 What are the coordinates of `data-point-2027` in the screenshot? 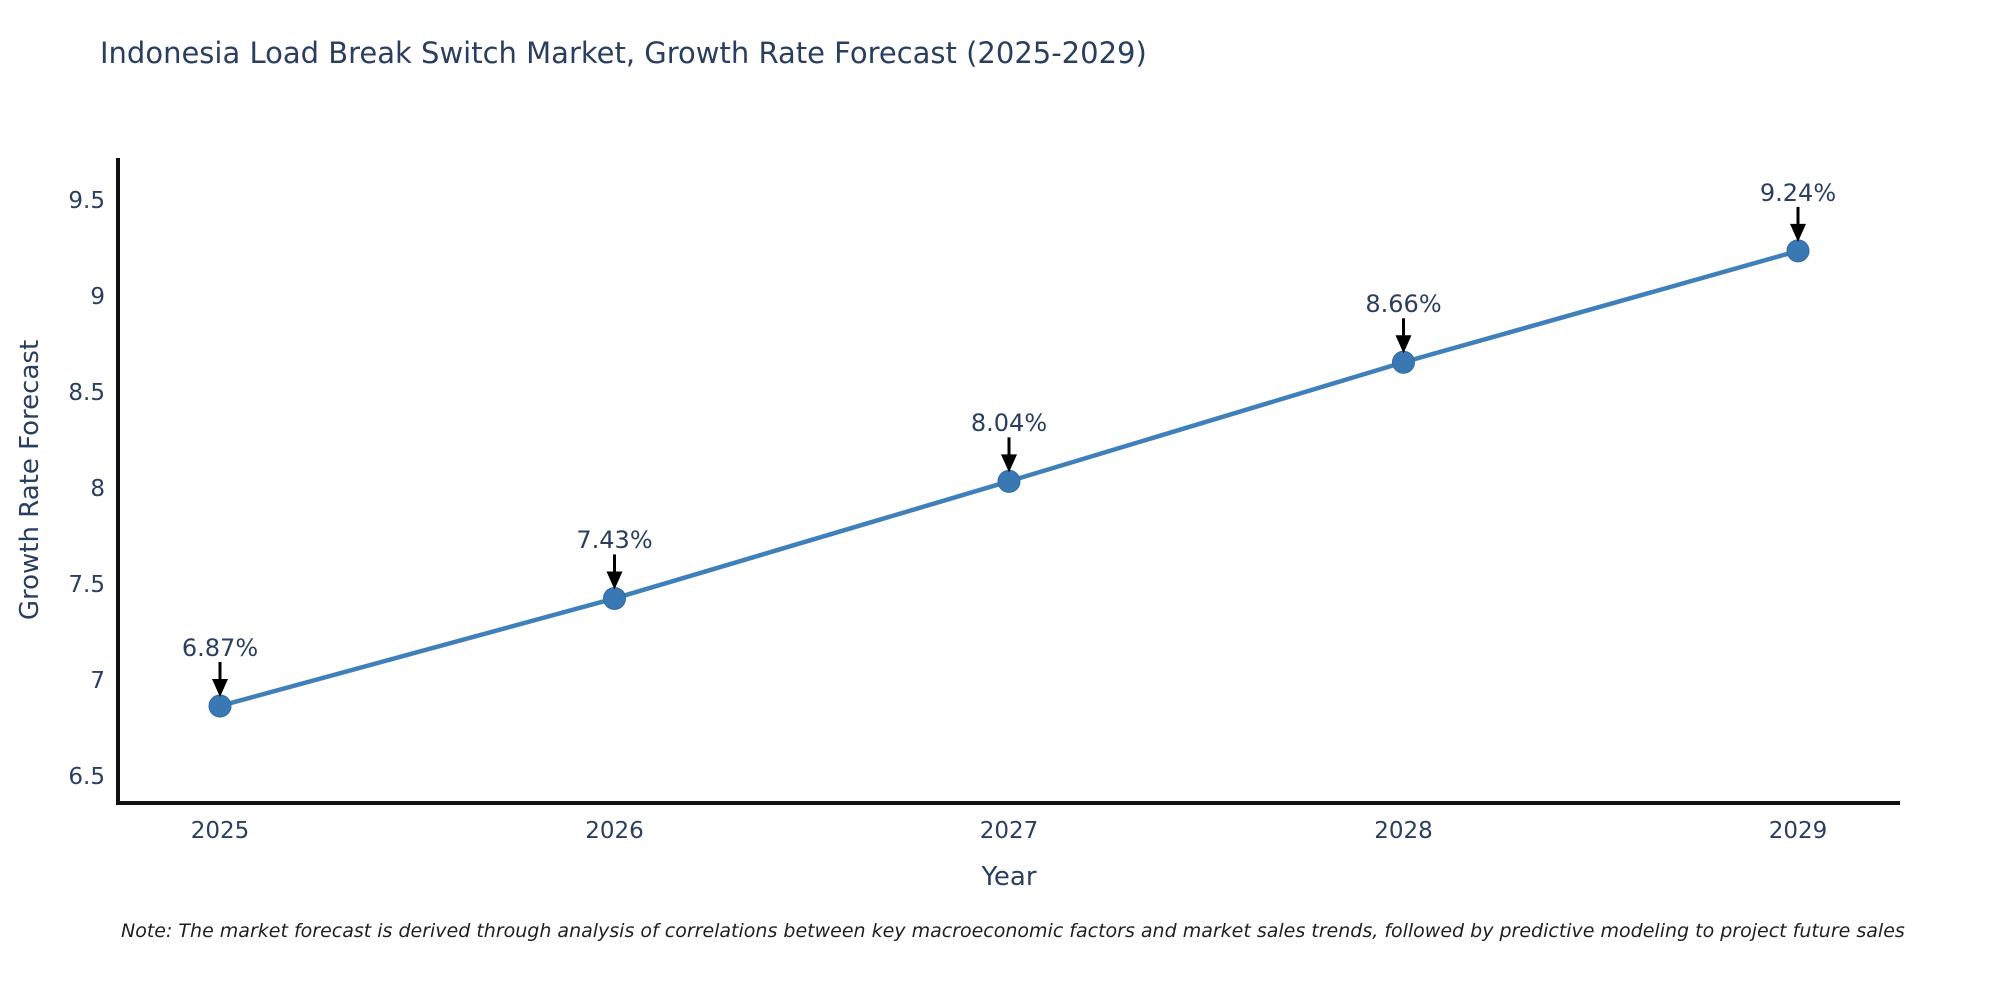 It's located at (1009, 481).